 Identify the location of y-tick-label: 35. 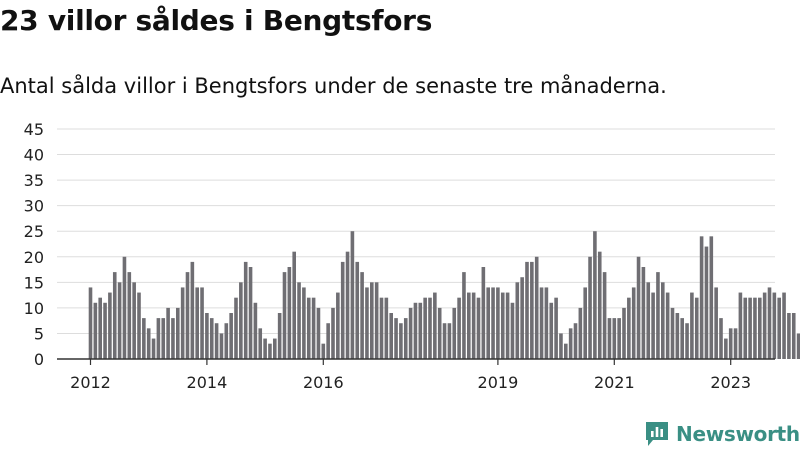
(34, 180).